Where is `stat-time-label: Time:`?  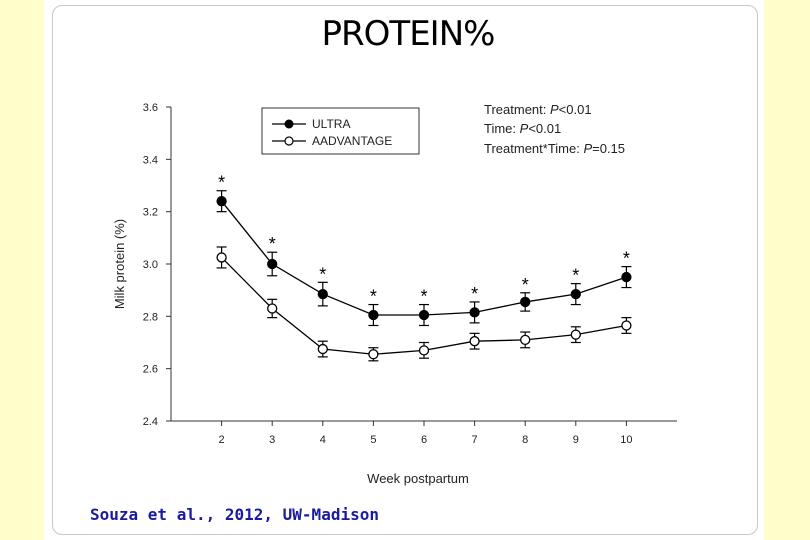
stat-time-label: Time: is located at coordinates (502, 128).